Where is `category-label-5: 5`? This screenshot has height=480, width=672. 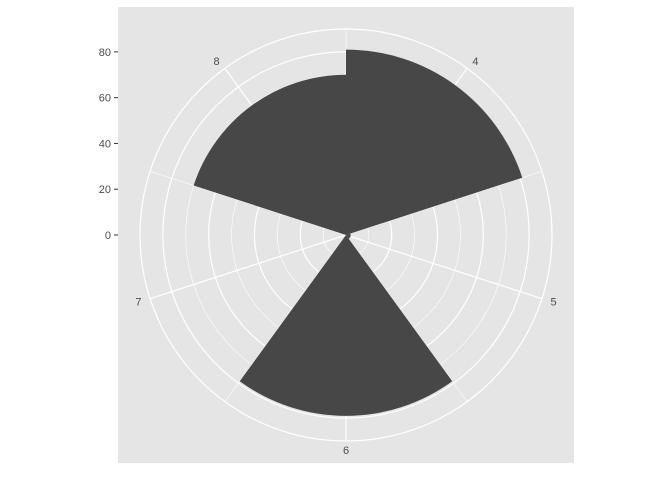
category-label-5: 5 is located at coordinates (553, 302).